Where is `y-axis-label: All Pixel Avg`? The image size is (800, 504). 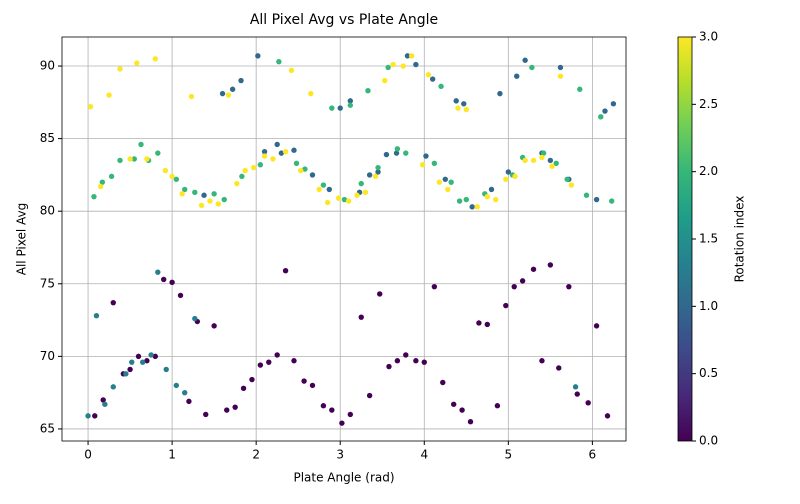
y-axis-label: All Pixel Avg is located at coordinates (22, 239).